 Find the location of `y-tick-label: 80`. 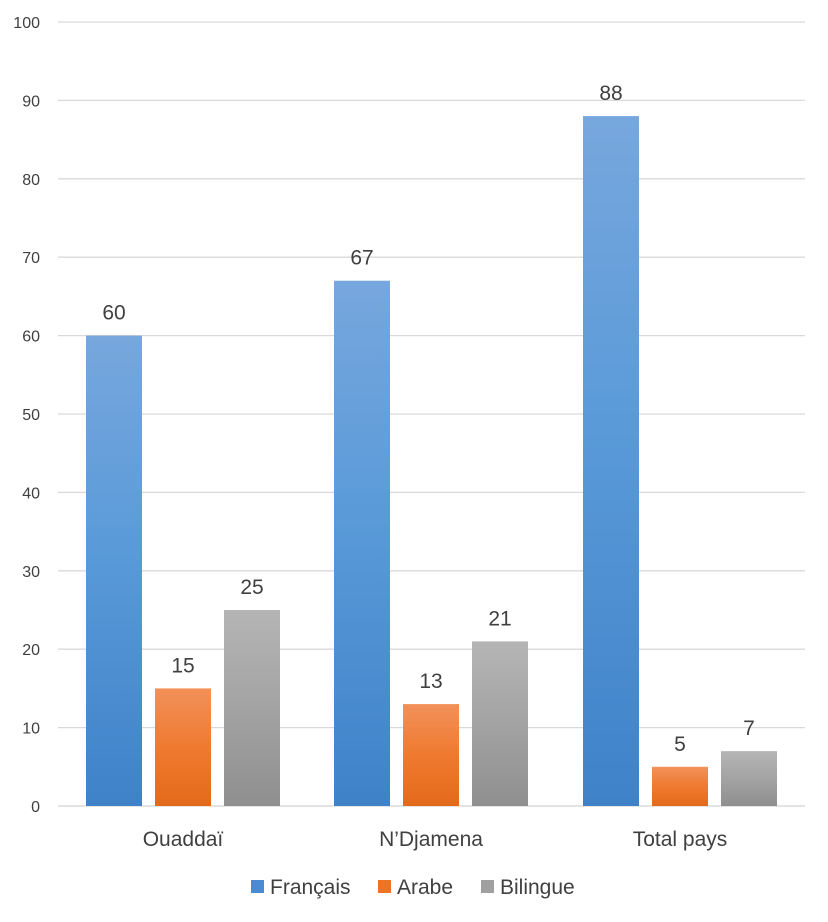

y-tick-label: 80 is located at coordinates (31, 180).